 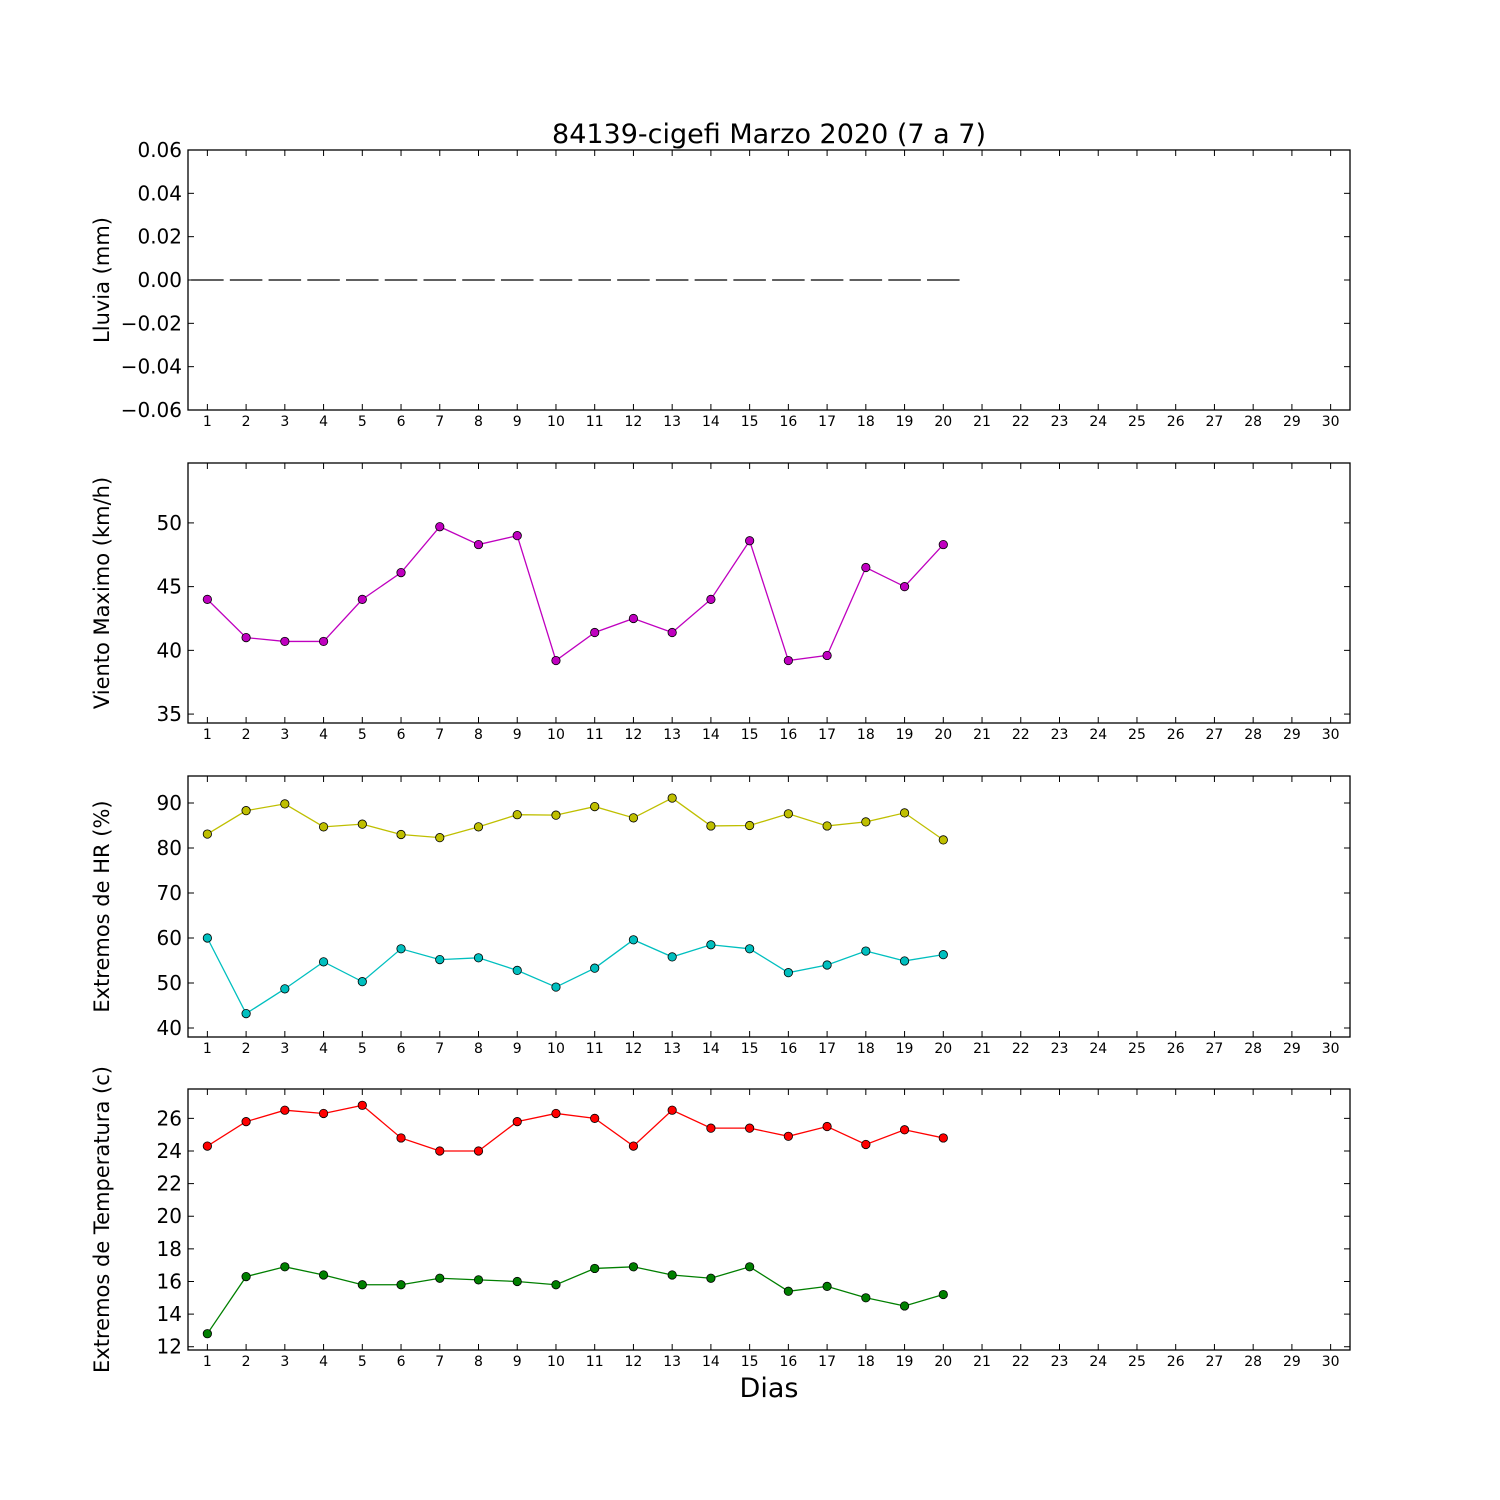 What do you see at coordinates (672, 1362) in the screenshot?
I see `x-tick-label: 13` at bounding box center [672, 1362].